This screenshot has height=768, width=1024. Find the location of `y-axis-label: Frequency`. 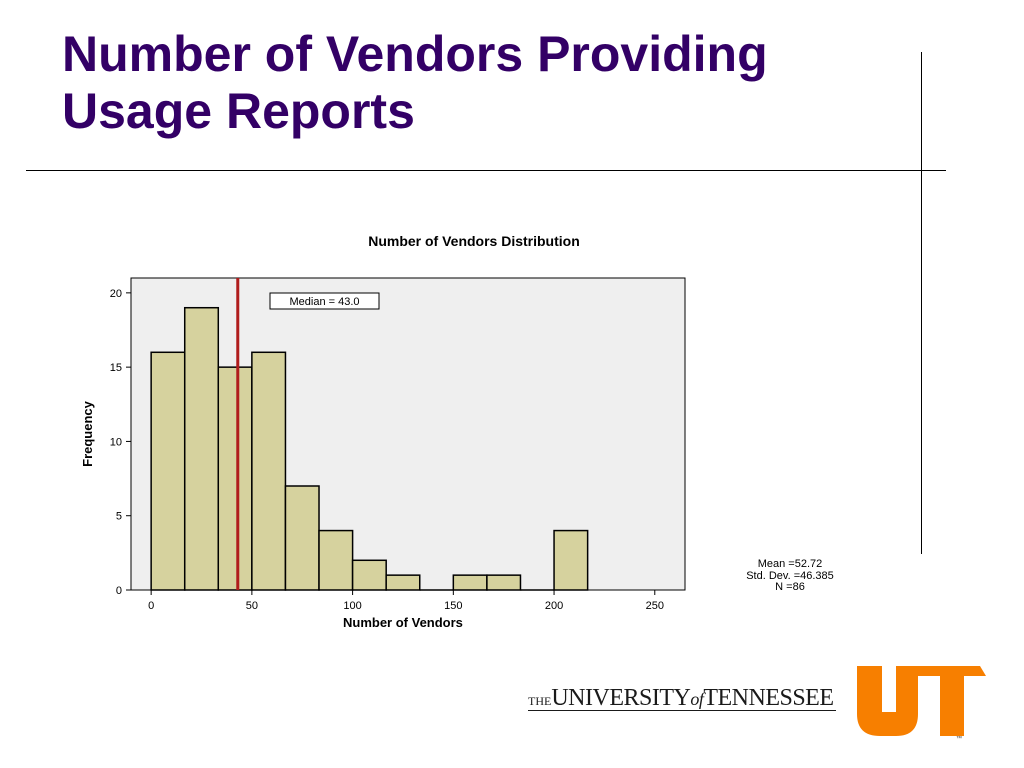

y-axis-label: Frequency is located at coordinates (87, 433).